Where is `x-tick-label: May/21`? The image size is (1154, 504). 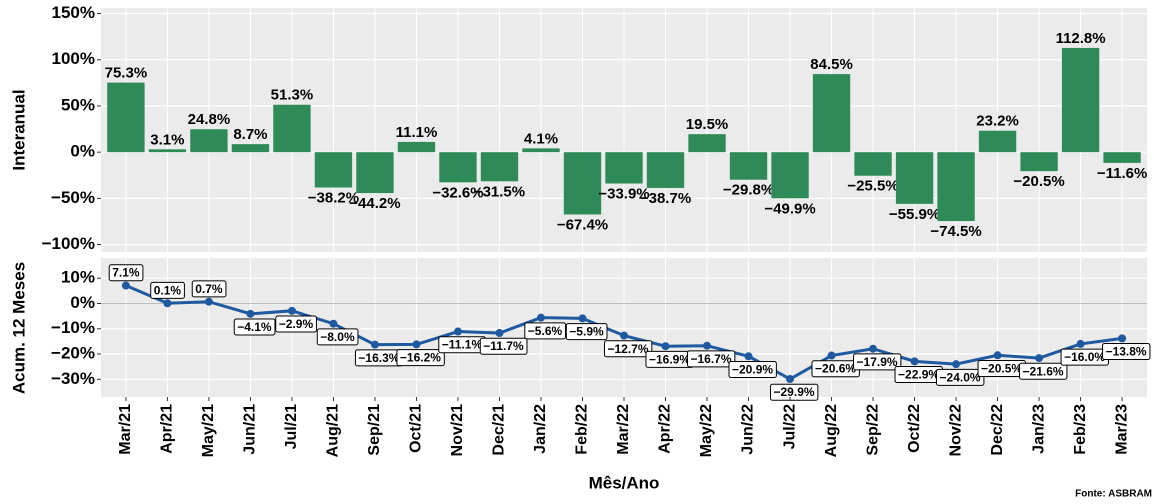
x-tick-label: May/21 is located at coordinates (208, 430).